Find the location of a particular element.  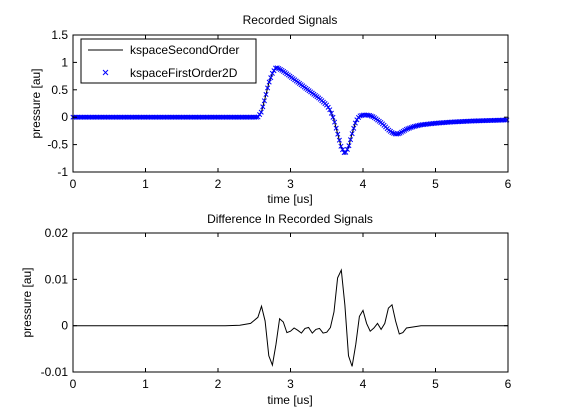

legend-label-kspaceSecondOrder: kspaceSecondOrder is located at coordinates (184, 50).